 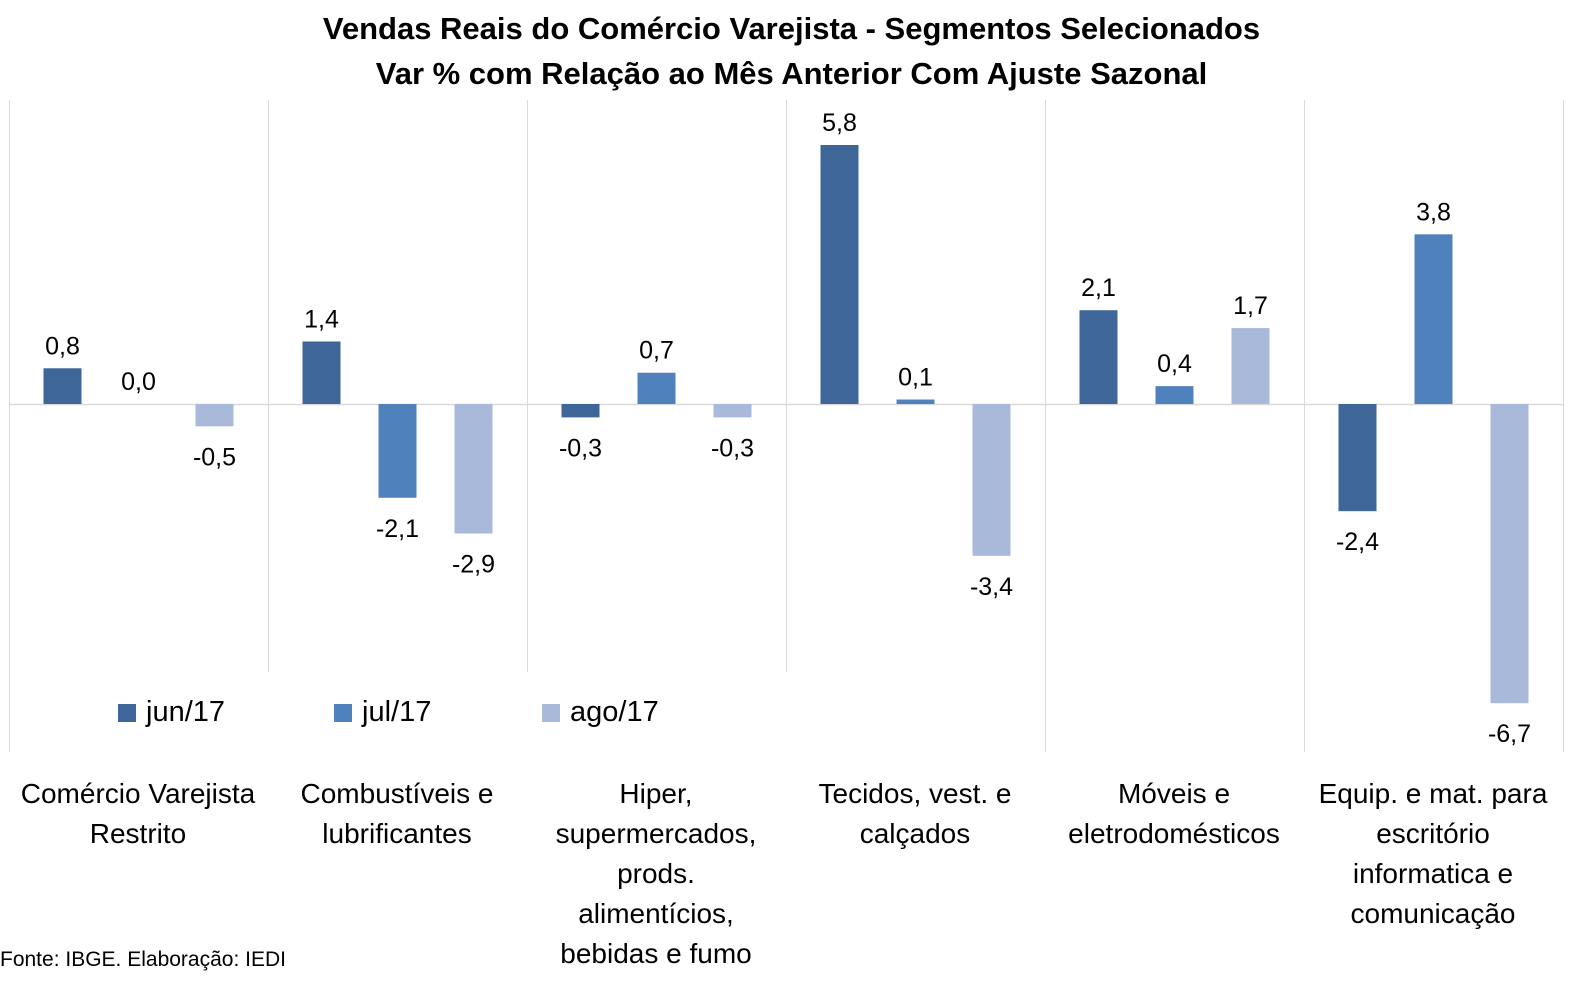 What do you see at coordinates (473, 565) in the screenshot?
I see `data-label: -2,9` at bounding box center [473, 565].